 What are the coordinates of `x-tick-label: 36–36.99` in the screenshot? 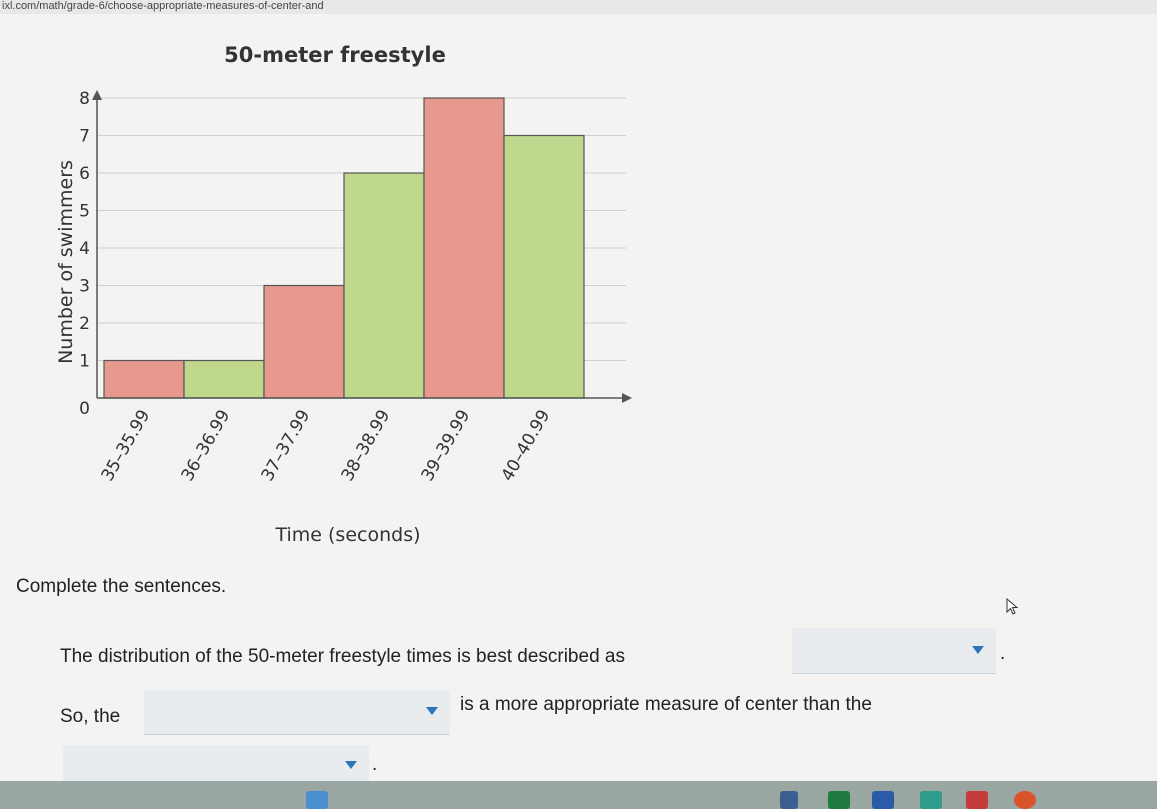 It's located at (206, 446).